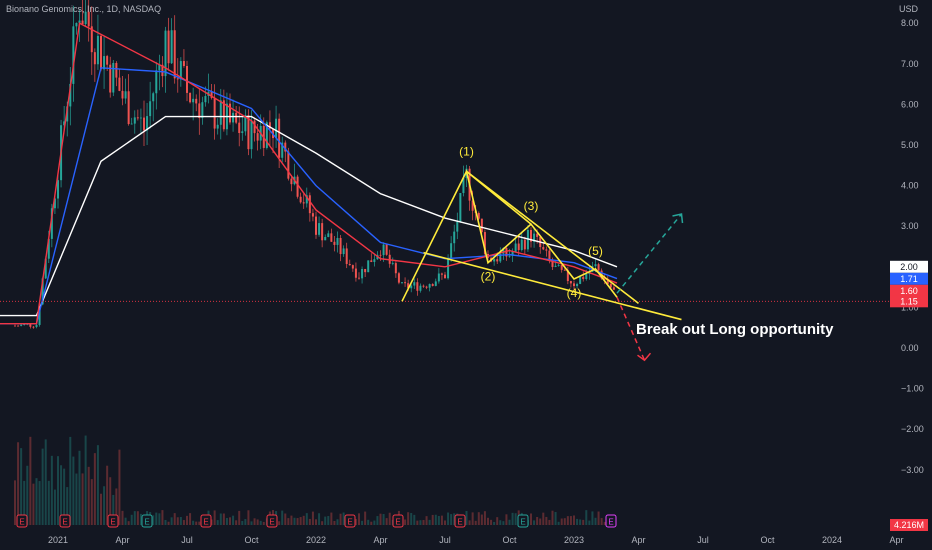  I want to click on price-label: 1.60, so click(909, 290).